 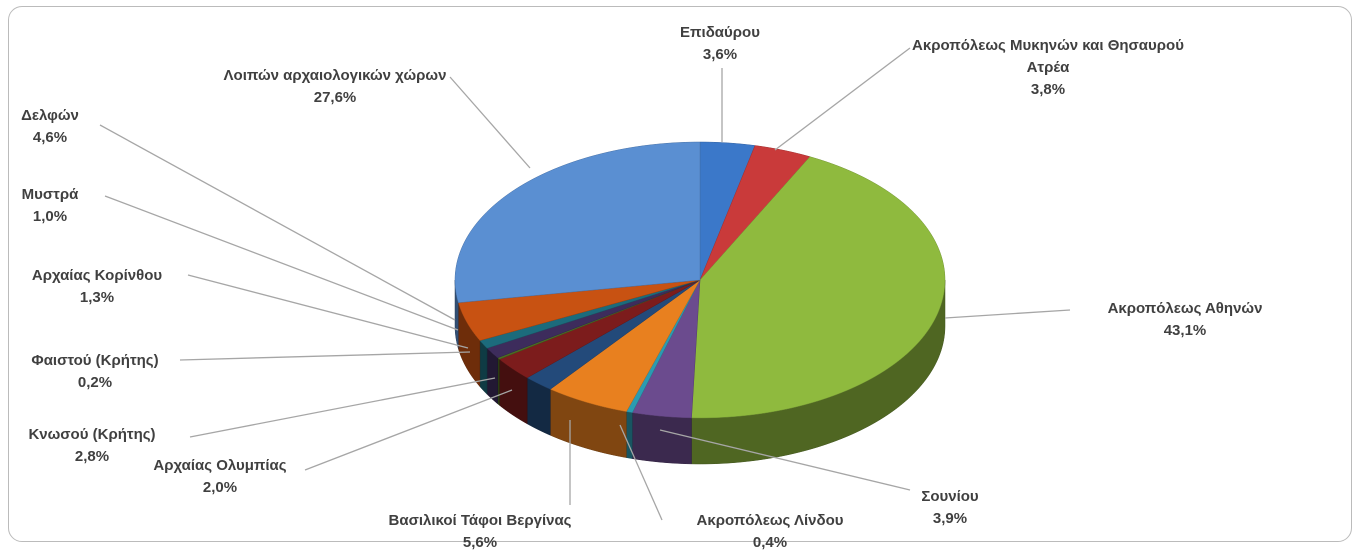 What do you see at coordinates (97, 275) in the screenshot?
I see `slice-name: Αρχαίας Κορίνθου` at bounding box center [97, 275].